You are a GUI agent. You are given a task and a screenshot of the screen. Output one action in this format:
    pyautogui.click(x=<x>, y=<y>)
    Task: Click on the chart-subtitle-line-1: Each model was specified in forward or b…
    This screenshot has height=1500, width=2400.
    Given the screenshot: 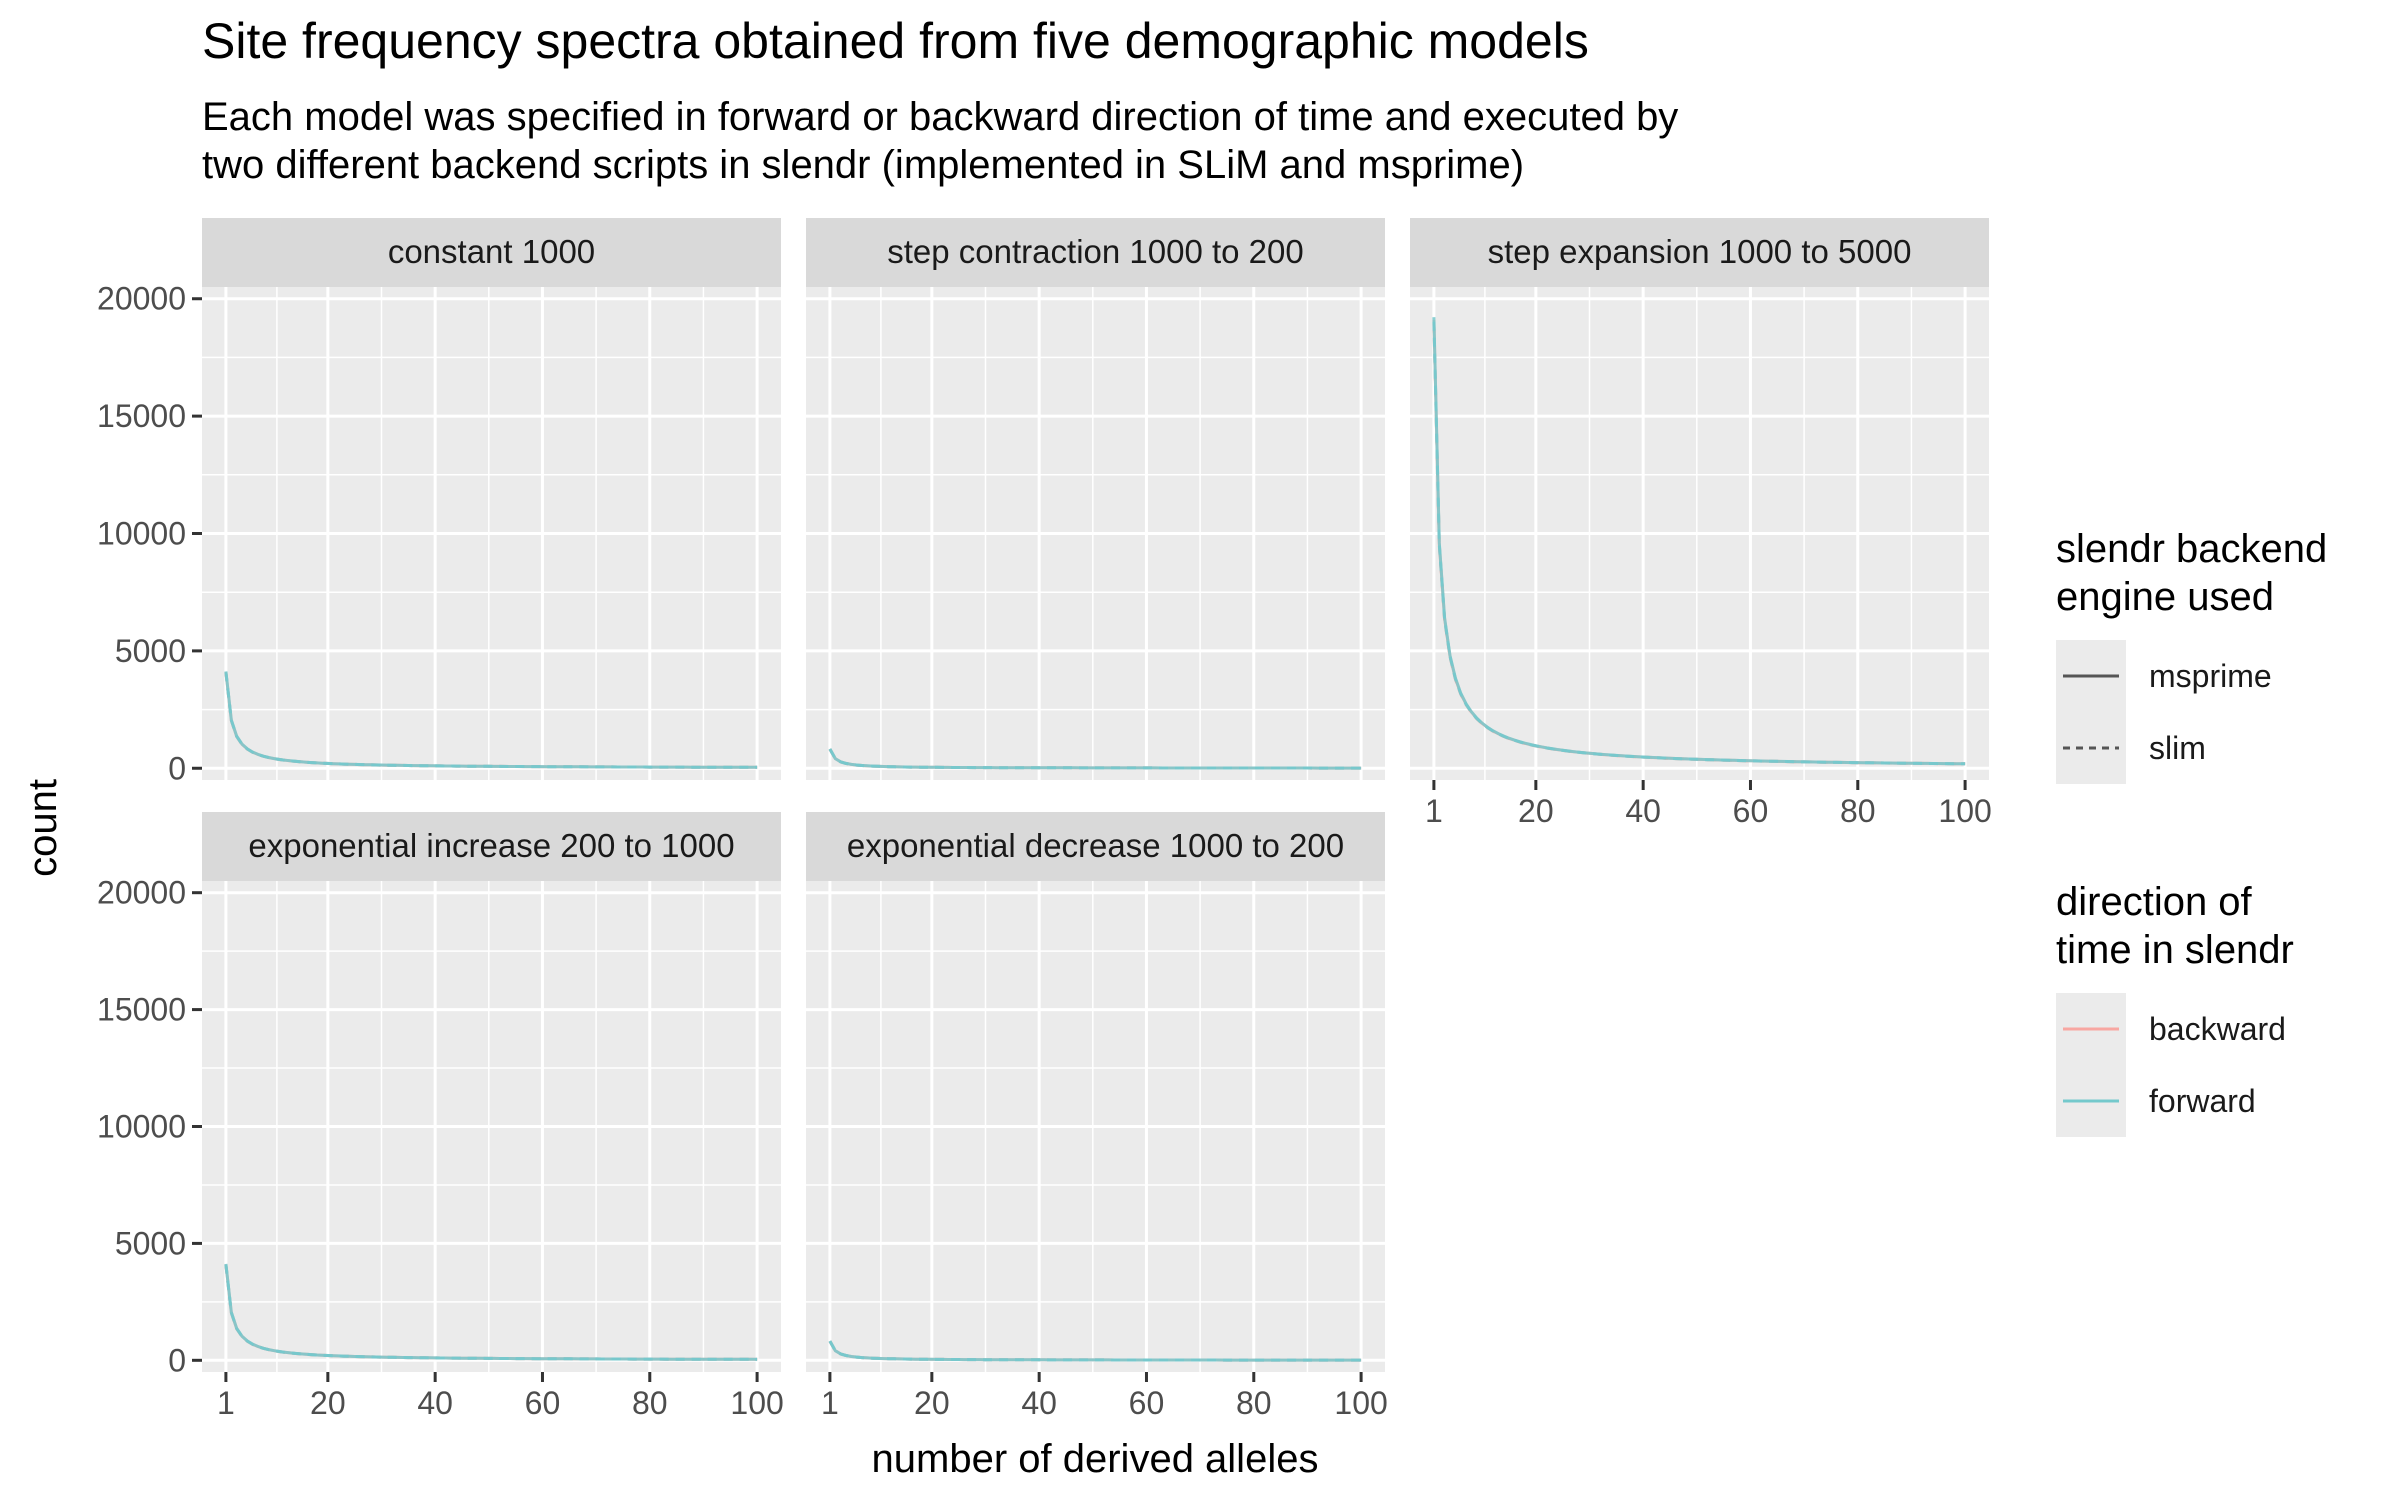 What is the action you would take?
    pyautogui.click(x=940, y=117)
    